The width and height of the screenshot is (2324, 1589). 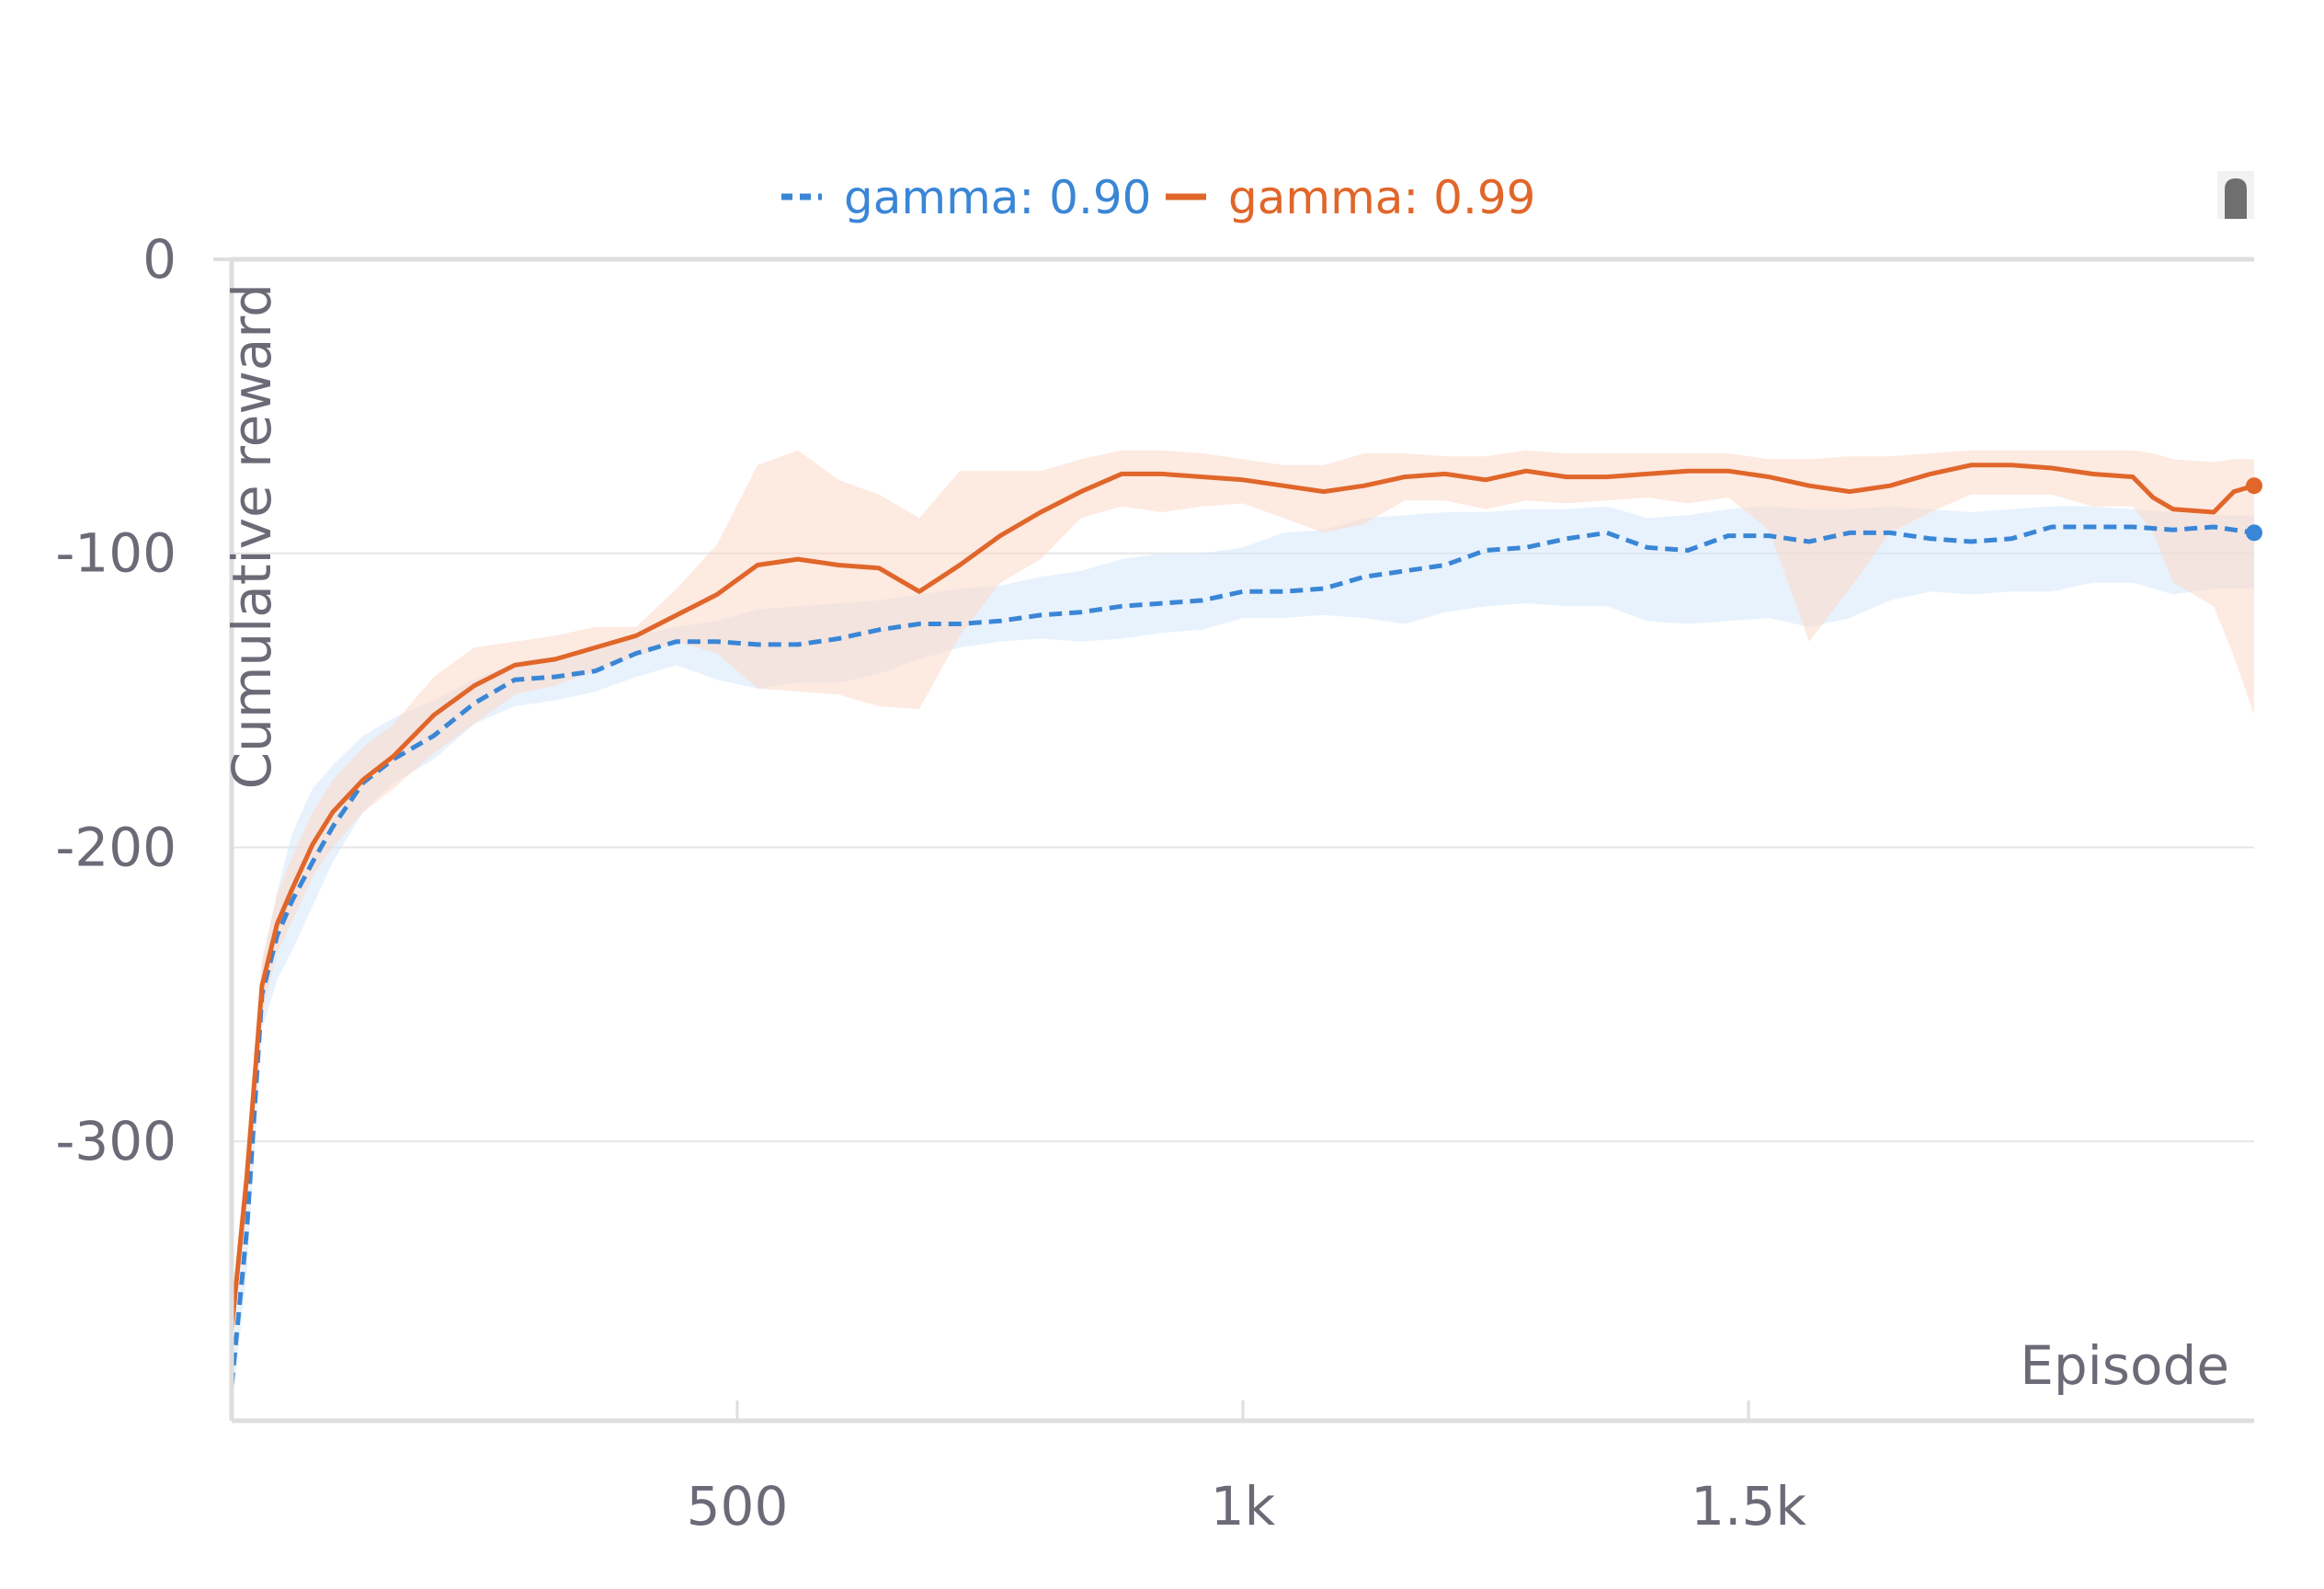 I want to click on x-tick-label: 1k, so click(x=1243, y=1507).